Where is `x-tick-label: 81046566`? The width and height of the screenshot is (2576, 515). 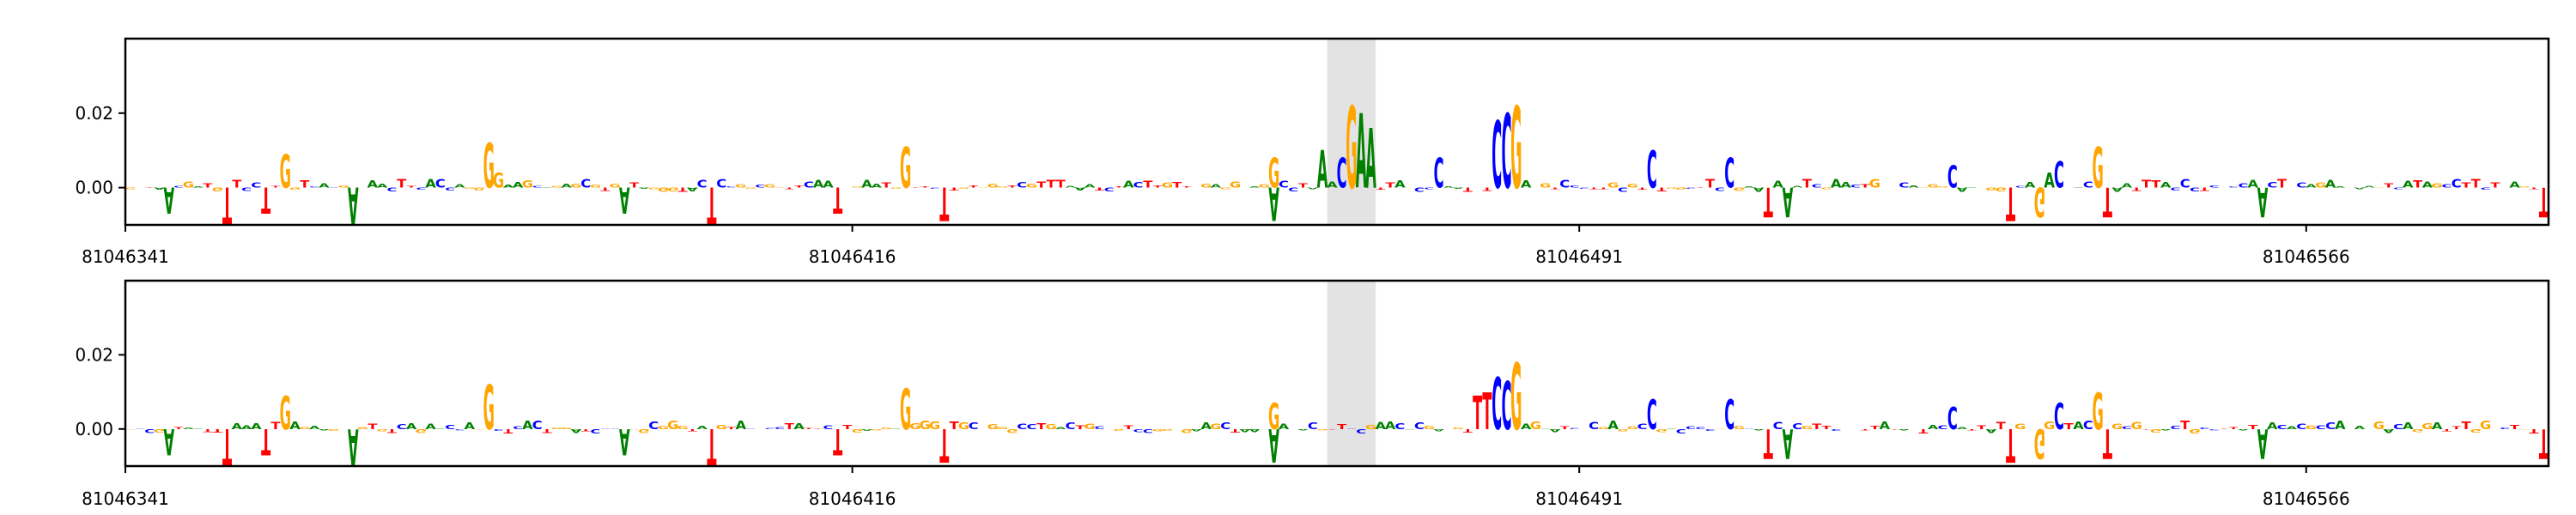 x-tick-label: 81046566 is located at coordinates (2306, 498).